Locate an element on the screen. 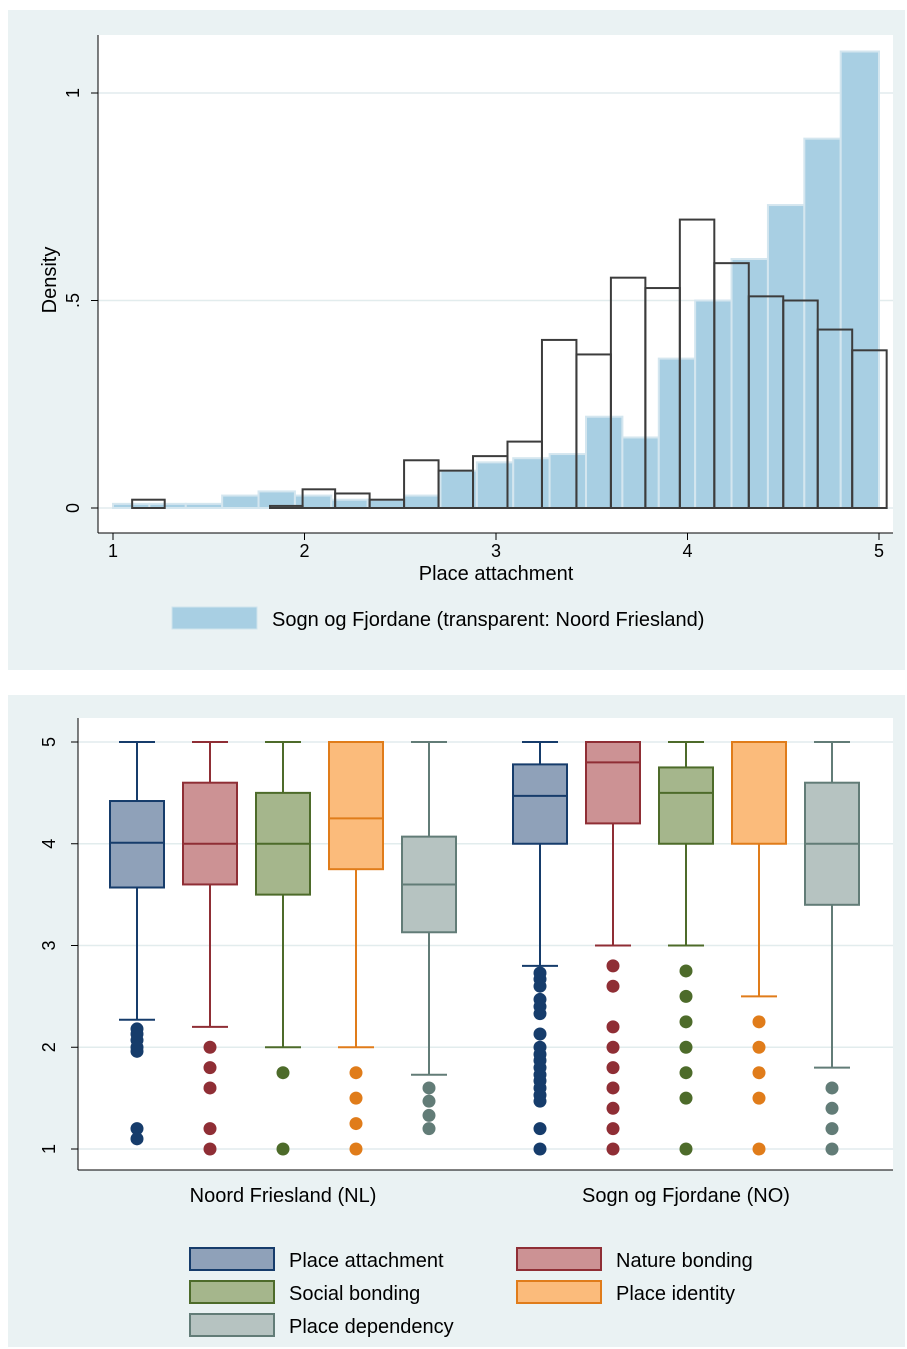  box-0-nature-bonding is located at coordinates (210, 948).